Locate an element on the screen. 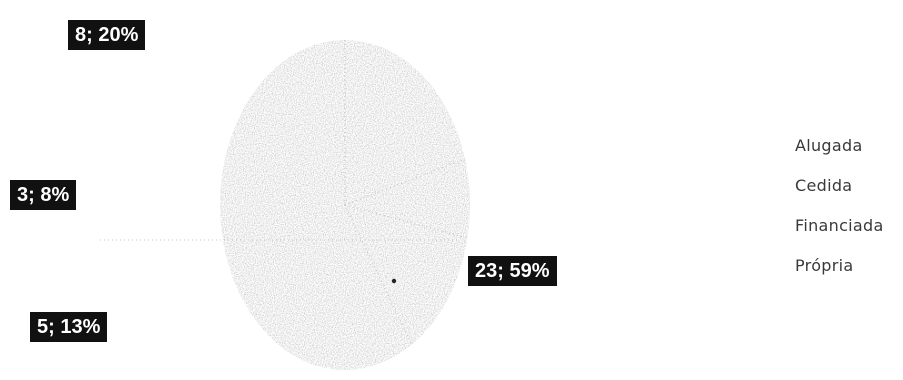  data-label-financiada: 5; 13% is located at coordinates (69, 327).